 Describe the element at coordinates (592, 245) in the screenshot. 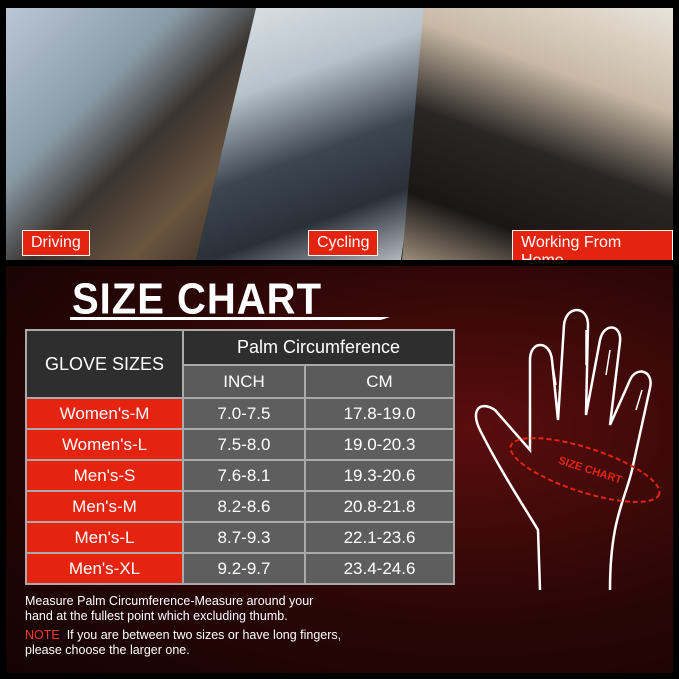

I see `label-working-from-home: Working From Home` at that location.